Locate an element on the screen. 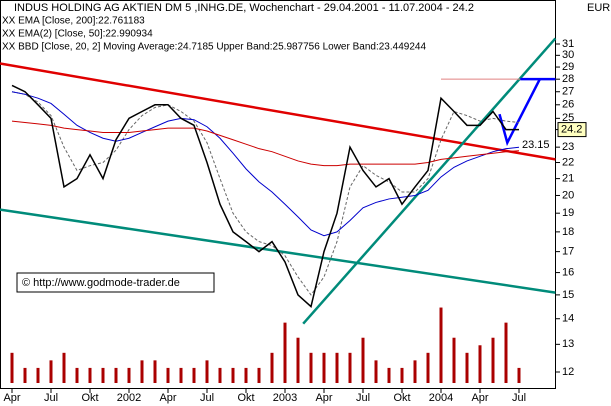 The height and width of the screenshot is (406, 611). copyright-box is located at coordinates (115, 282).